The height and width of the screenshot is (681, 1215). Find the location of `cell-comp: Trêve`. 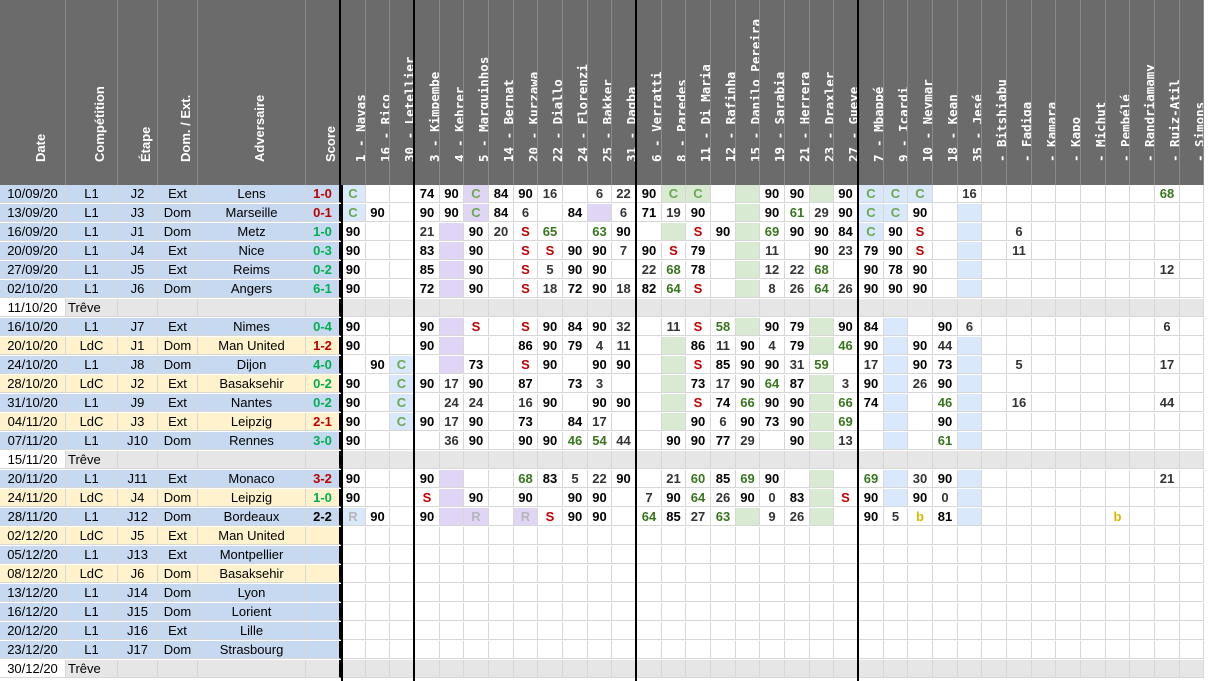

cell-comp: Trêve is located at coordinates (92, 460).